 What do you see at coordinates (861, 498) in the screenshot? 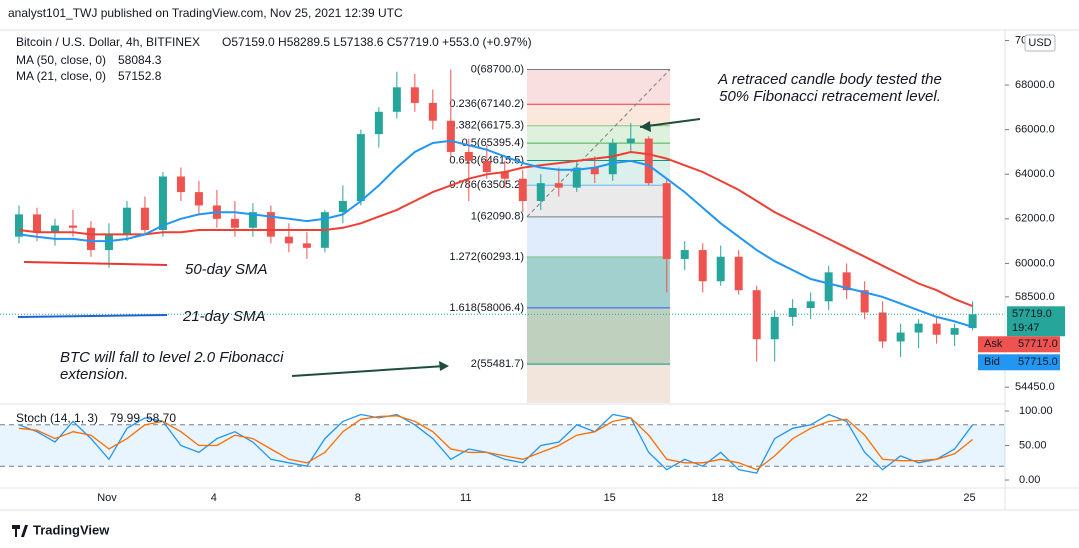
I see `x-tick-label: 22` at bounding box center [861, 498].